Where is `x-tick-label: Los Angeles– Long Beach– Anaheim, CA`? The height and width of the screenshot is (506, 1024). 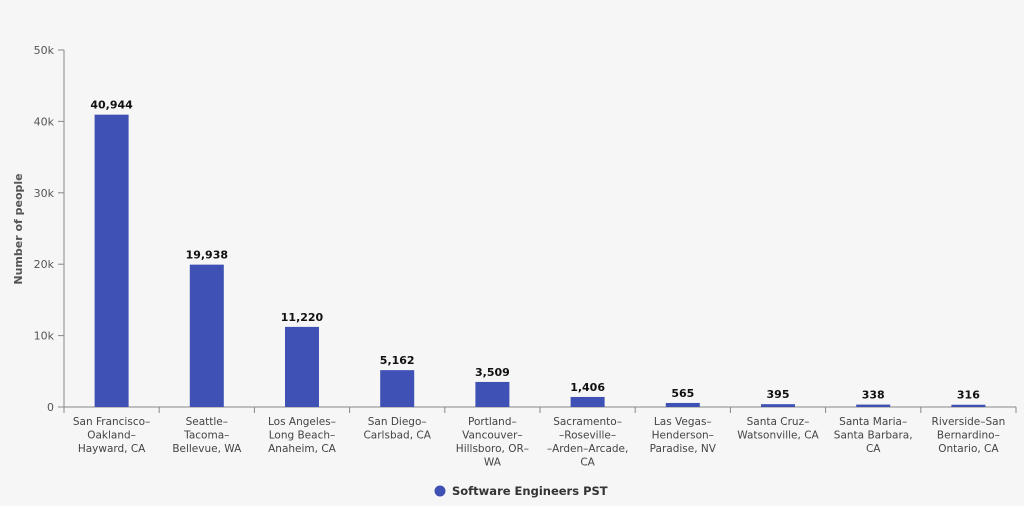 x-tick-label: Los Angeles– Long Beach– Anaheim, CA is located at coordinates (302, 435).